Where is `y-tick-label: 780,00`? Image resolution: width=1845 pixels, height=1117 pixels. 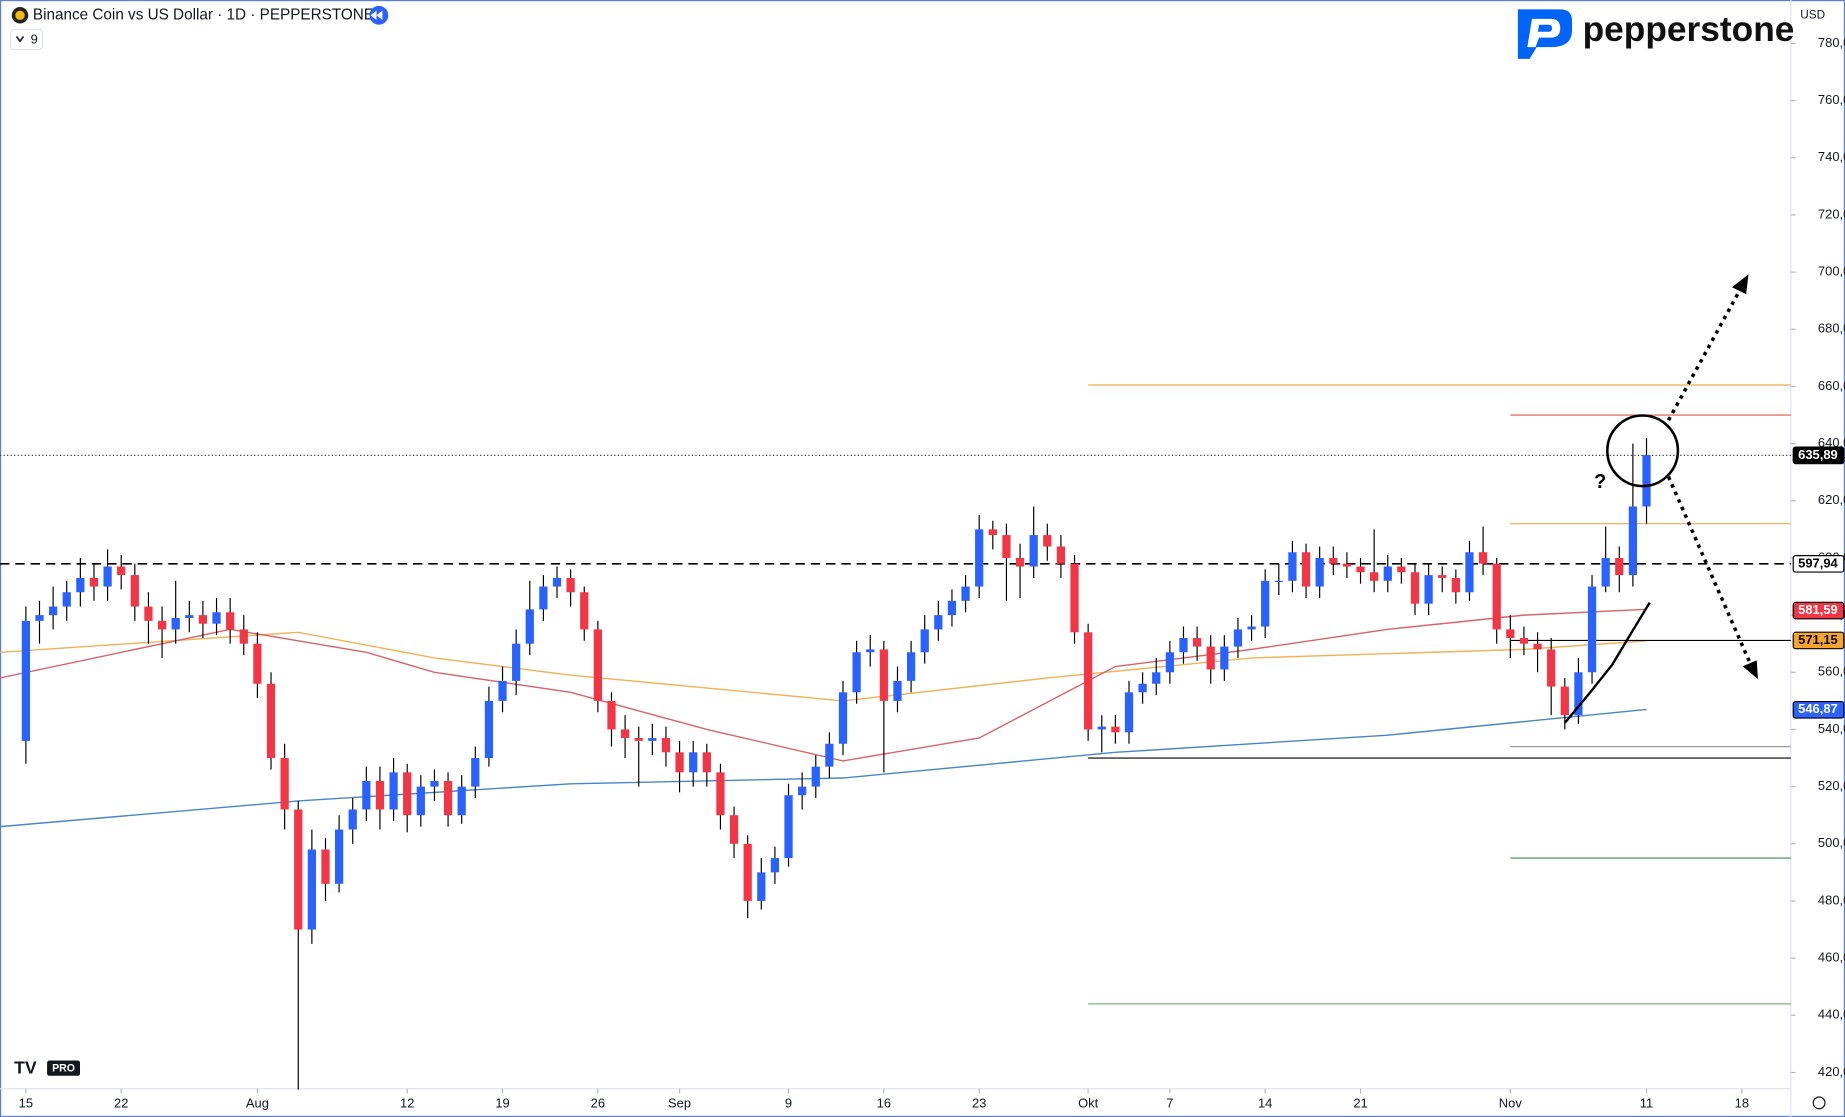
y-tick-label: 780,00 is located at coordinates (1831, 42).